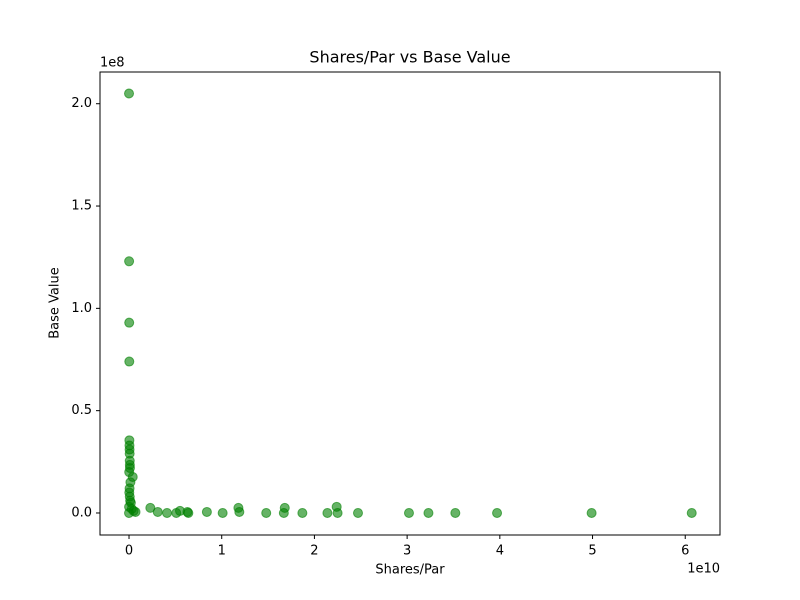 The height and width of the screenshot is (600, 800). Describe the element at coordinates (81, 512) in the screenshot. I see `y-tick-label: 0.0` at that location.